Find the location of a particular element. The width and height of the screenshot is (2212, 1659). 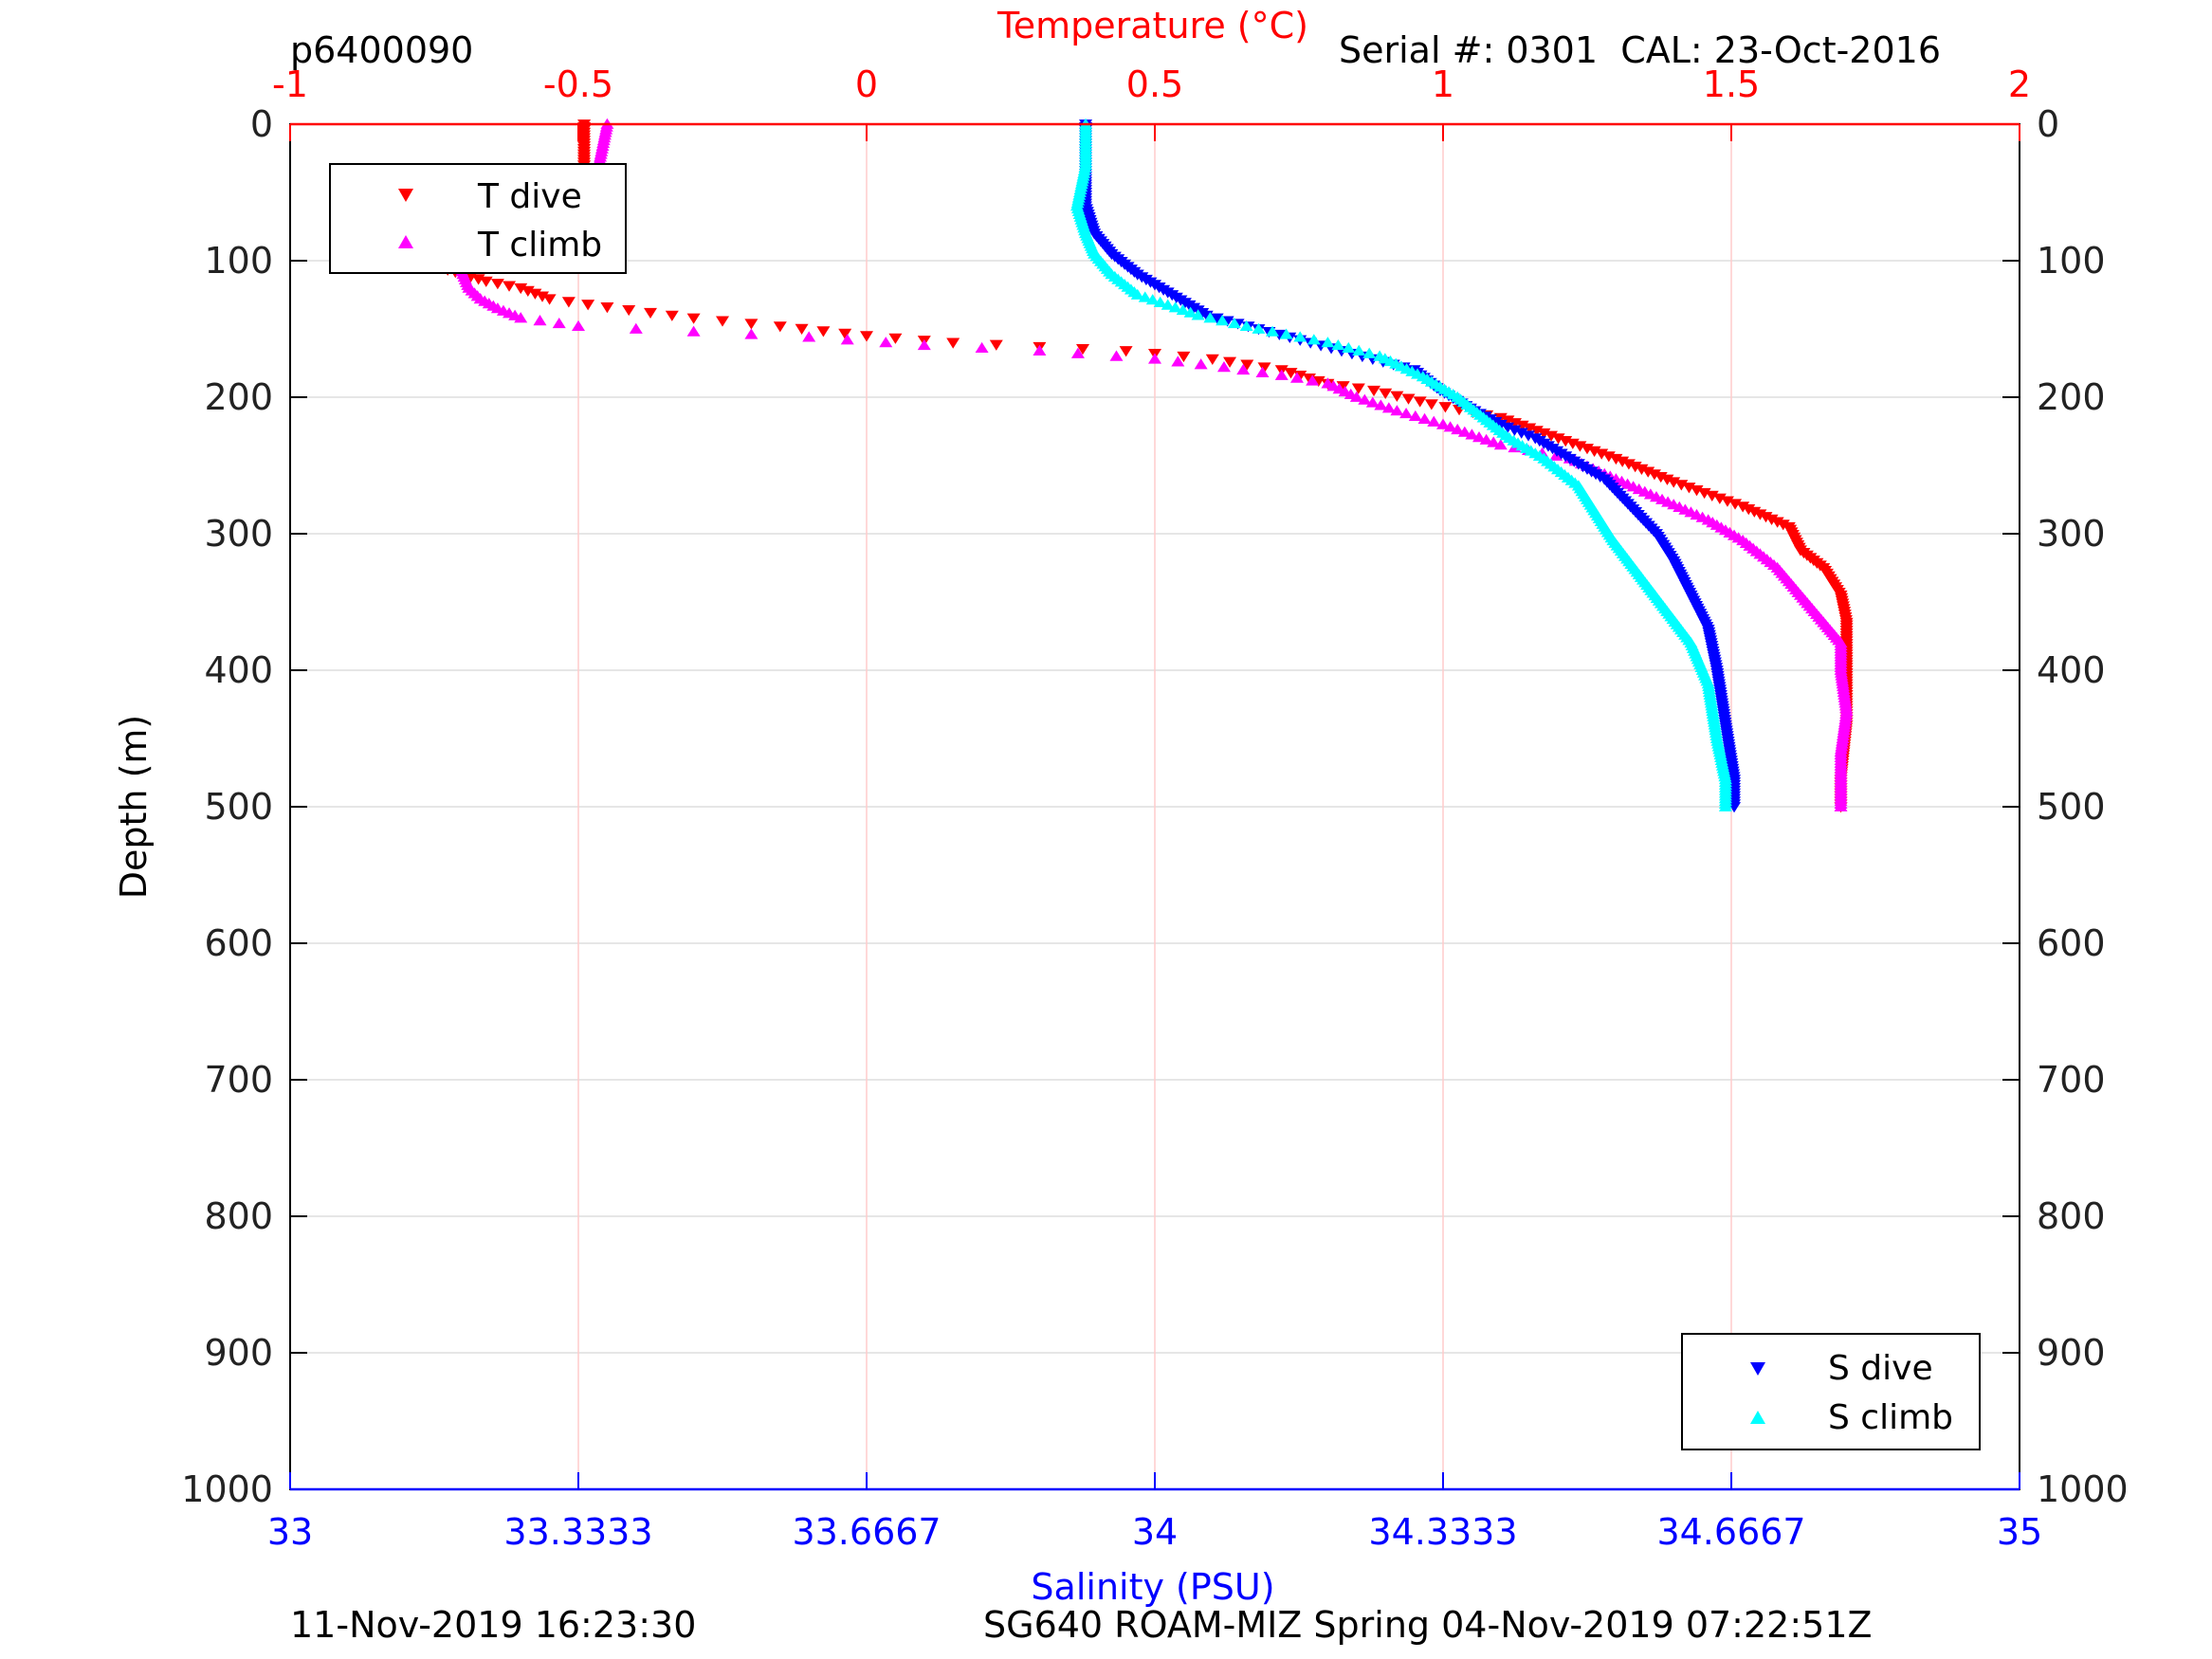

salinity-tick-label: 35 is located at coordinates (2019, 1532).